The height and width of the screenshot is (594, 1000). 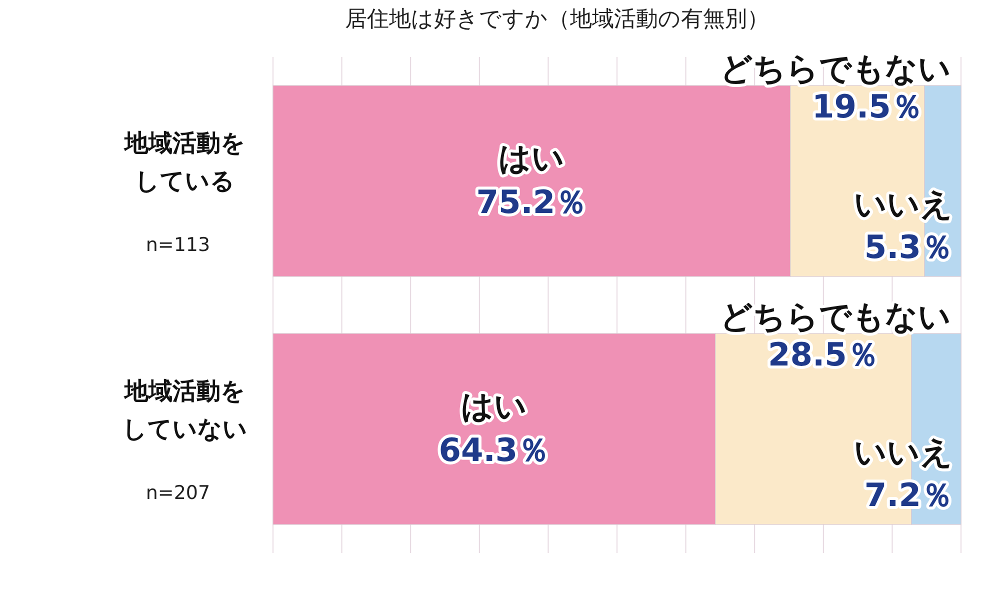 I want to click on data-label: 19.5％, so click(x=867, y=107).